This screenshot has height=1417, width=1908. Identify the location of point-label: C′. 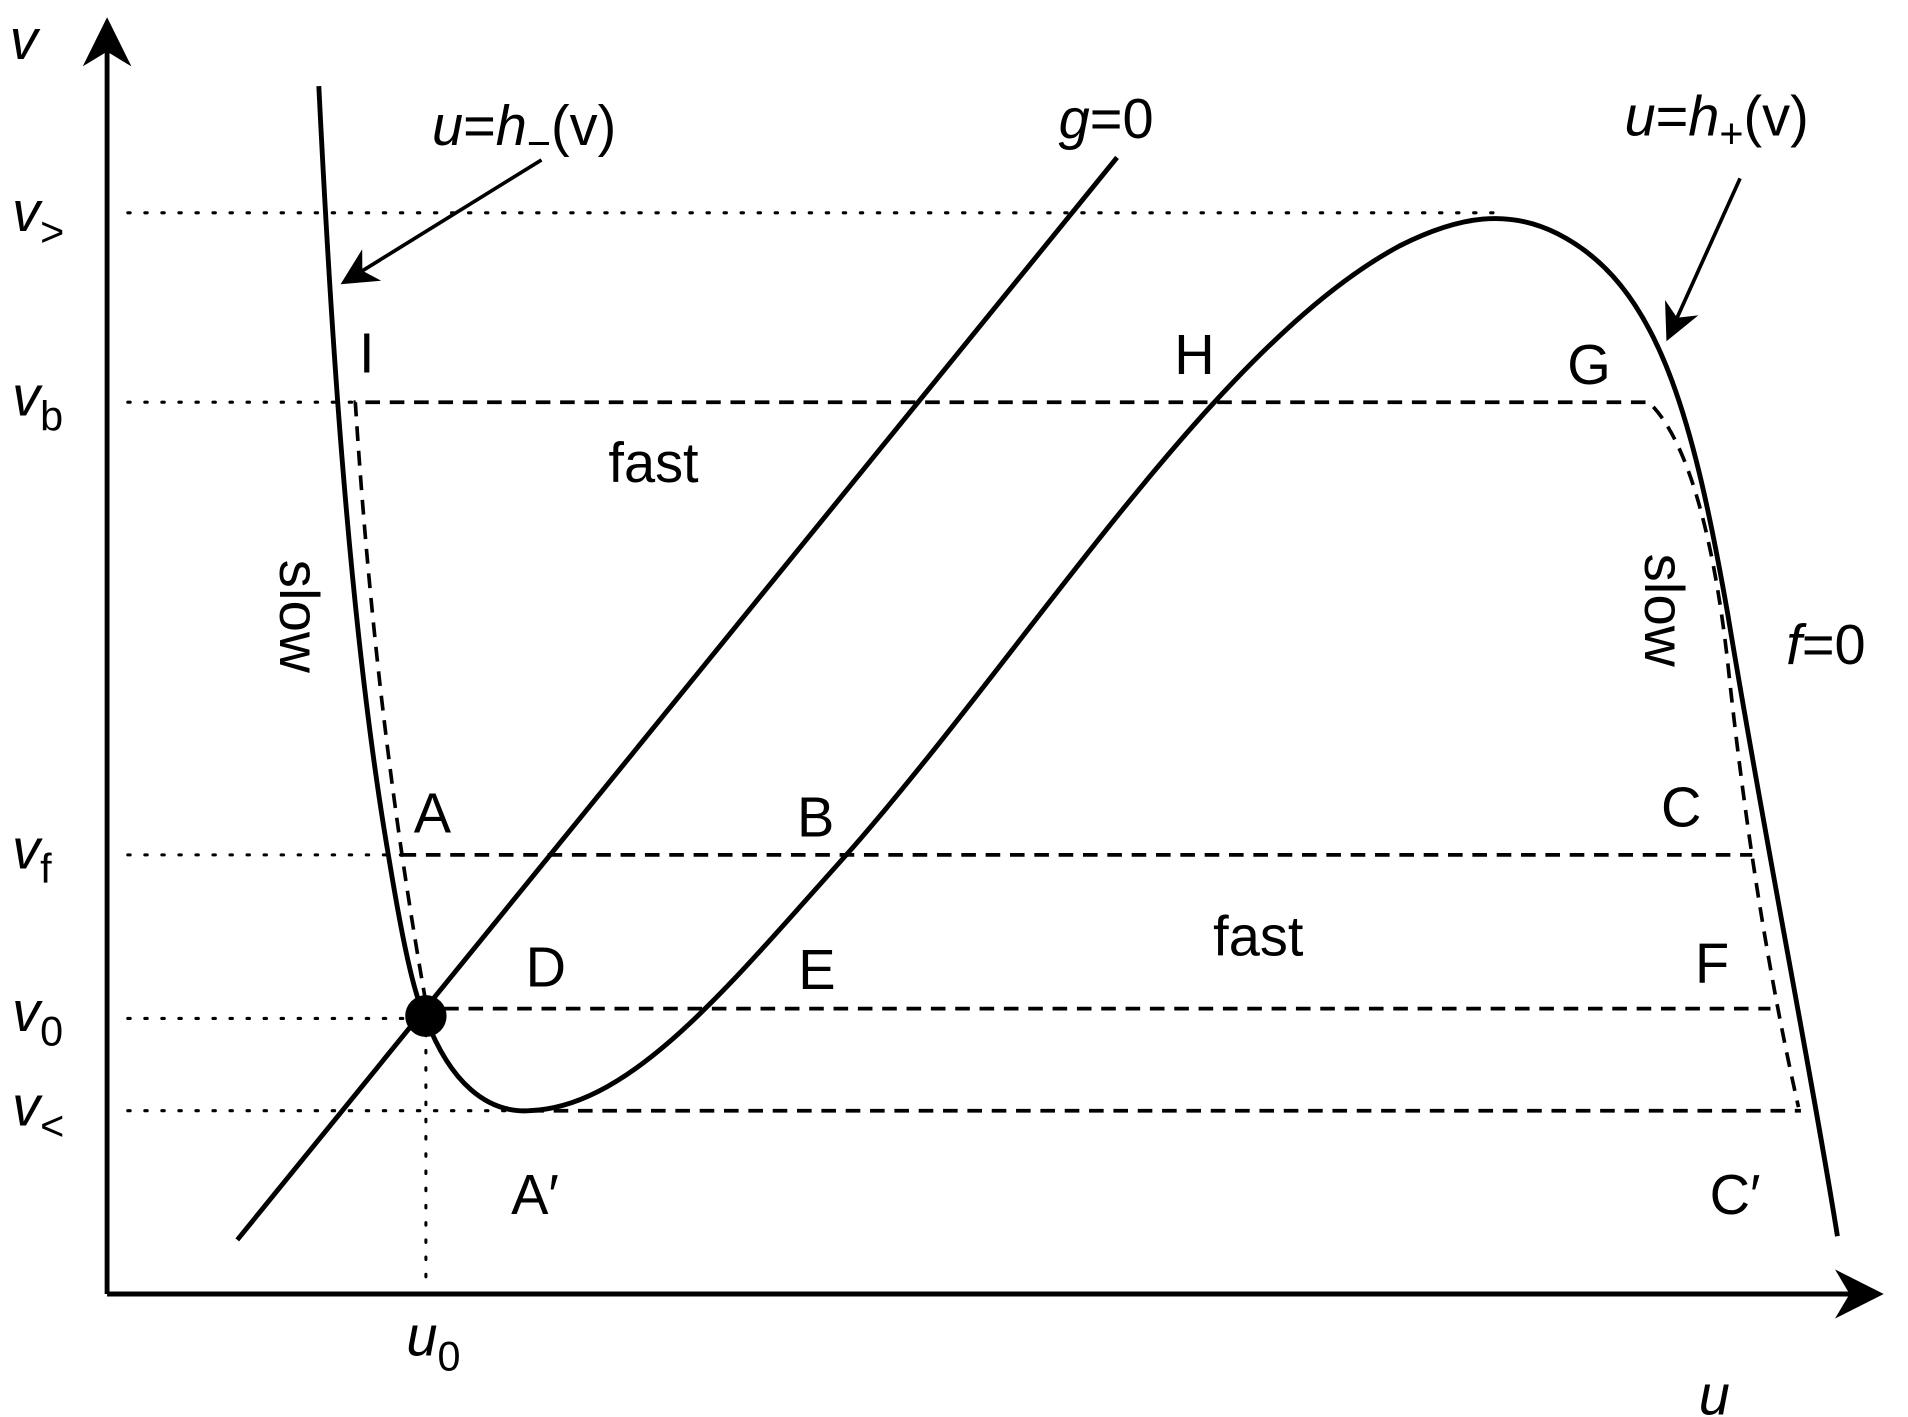
(1735, 1194).